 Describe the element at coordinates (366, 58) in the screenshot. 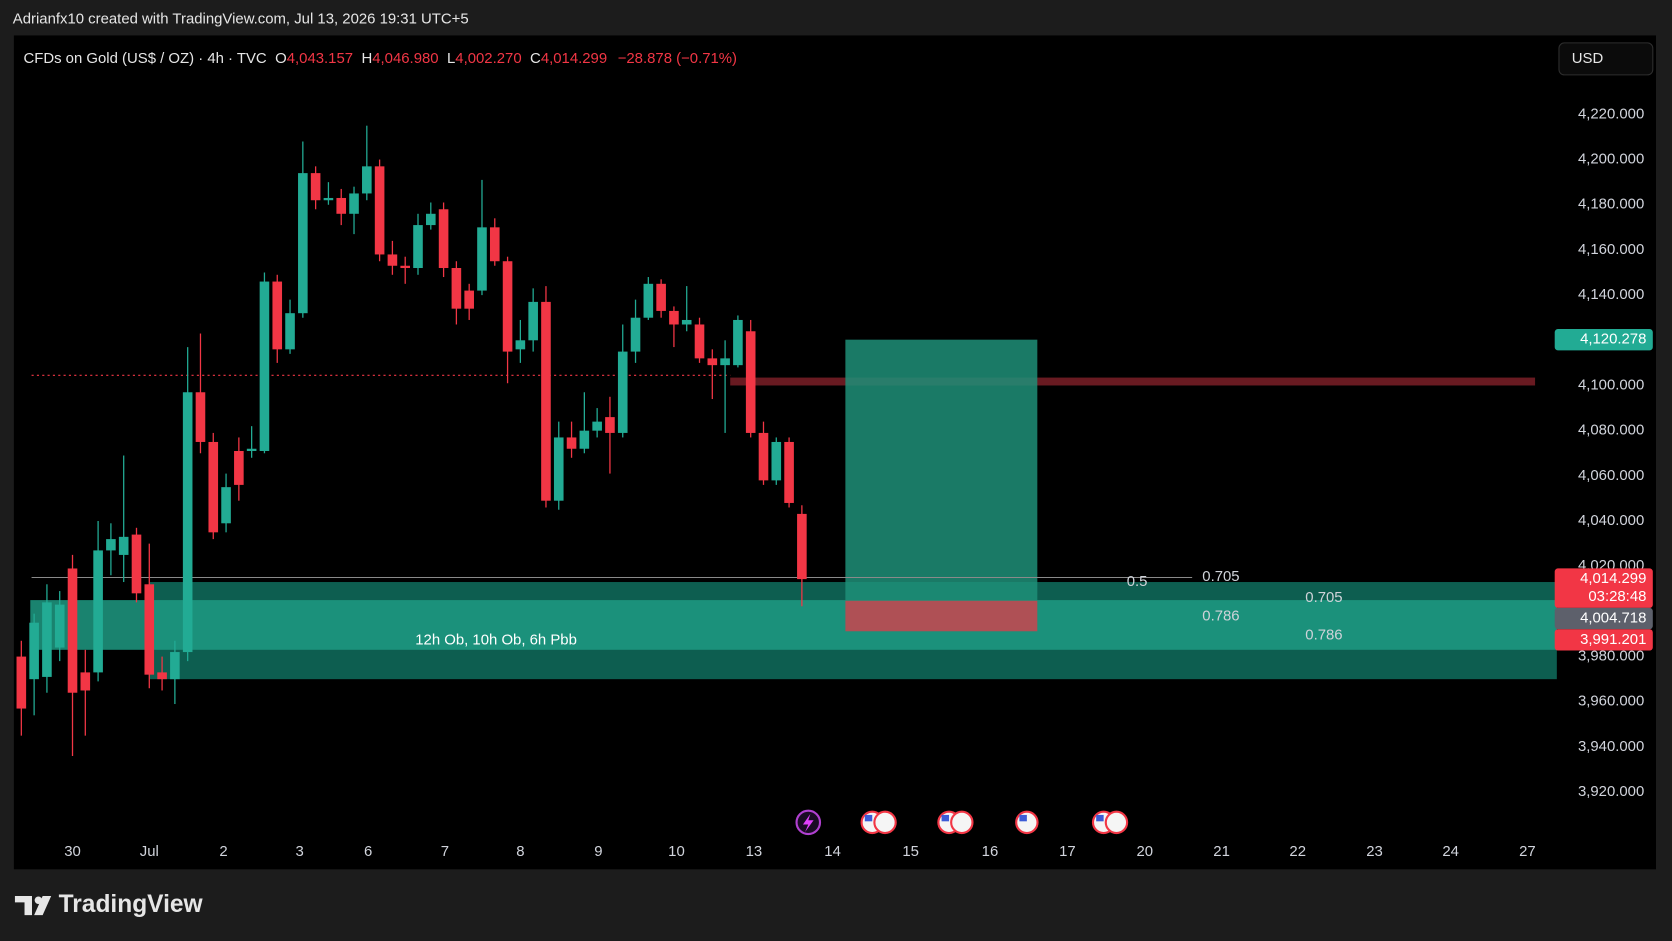

I see `high-key: H` at that location.